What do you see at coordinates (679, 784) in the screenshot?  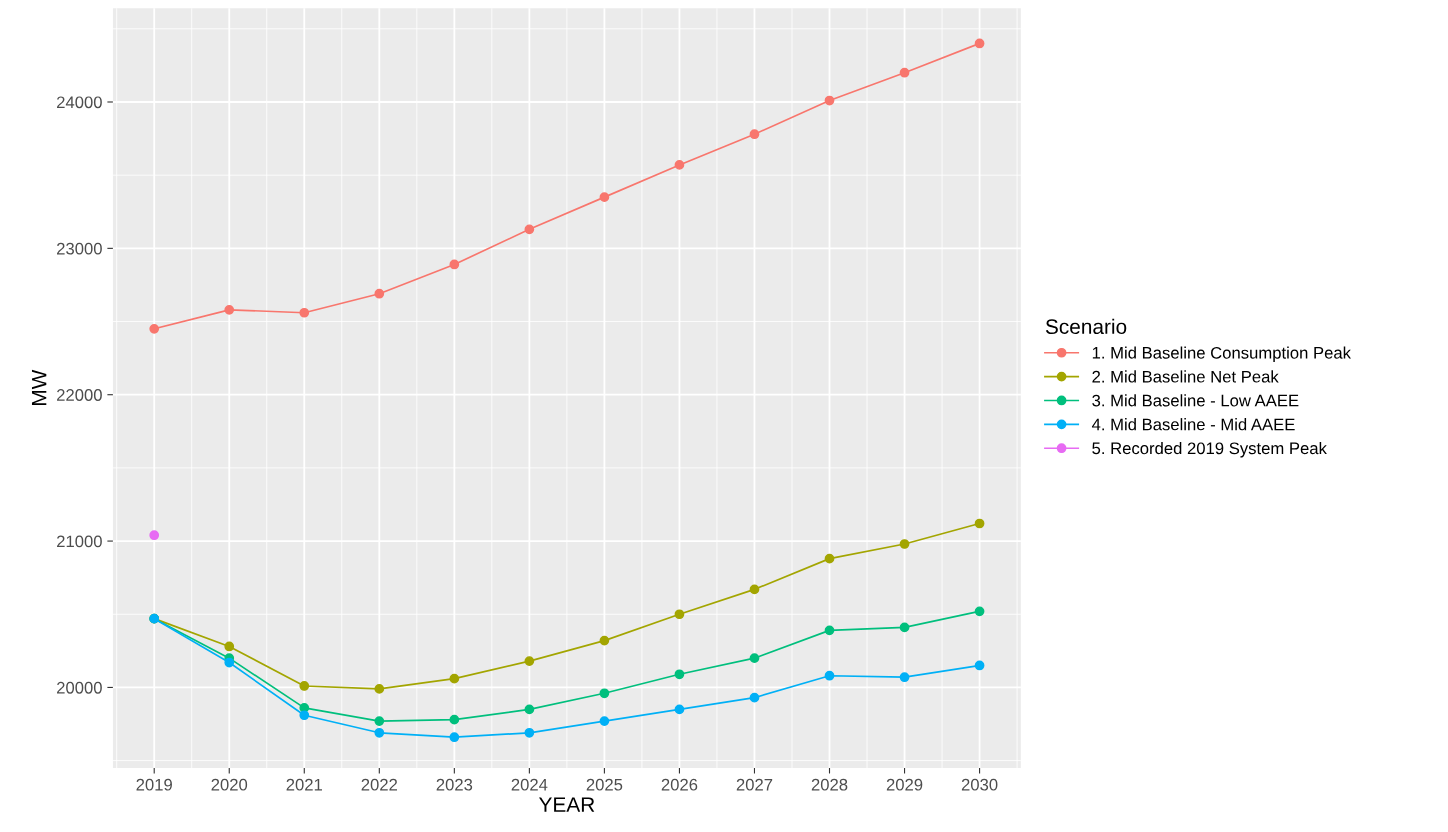 I see `x-tick-label: 2026` at bounding box center [679, 784].